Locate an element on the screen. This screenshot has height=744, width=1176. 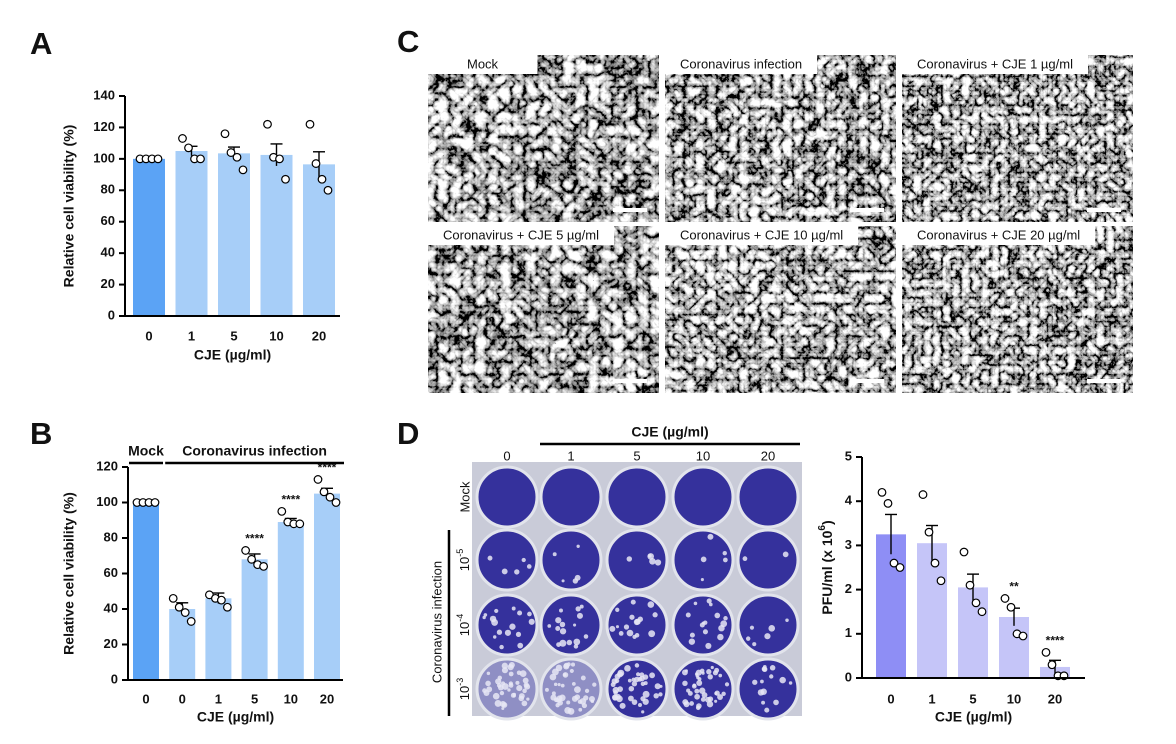
column-label: 10 is located at coordinates (703, 455).